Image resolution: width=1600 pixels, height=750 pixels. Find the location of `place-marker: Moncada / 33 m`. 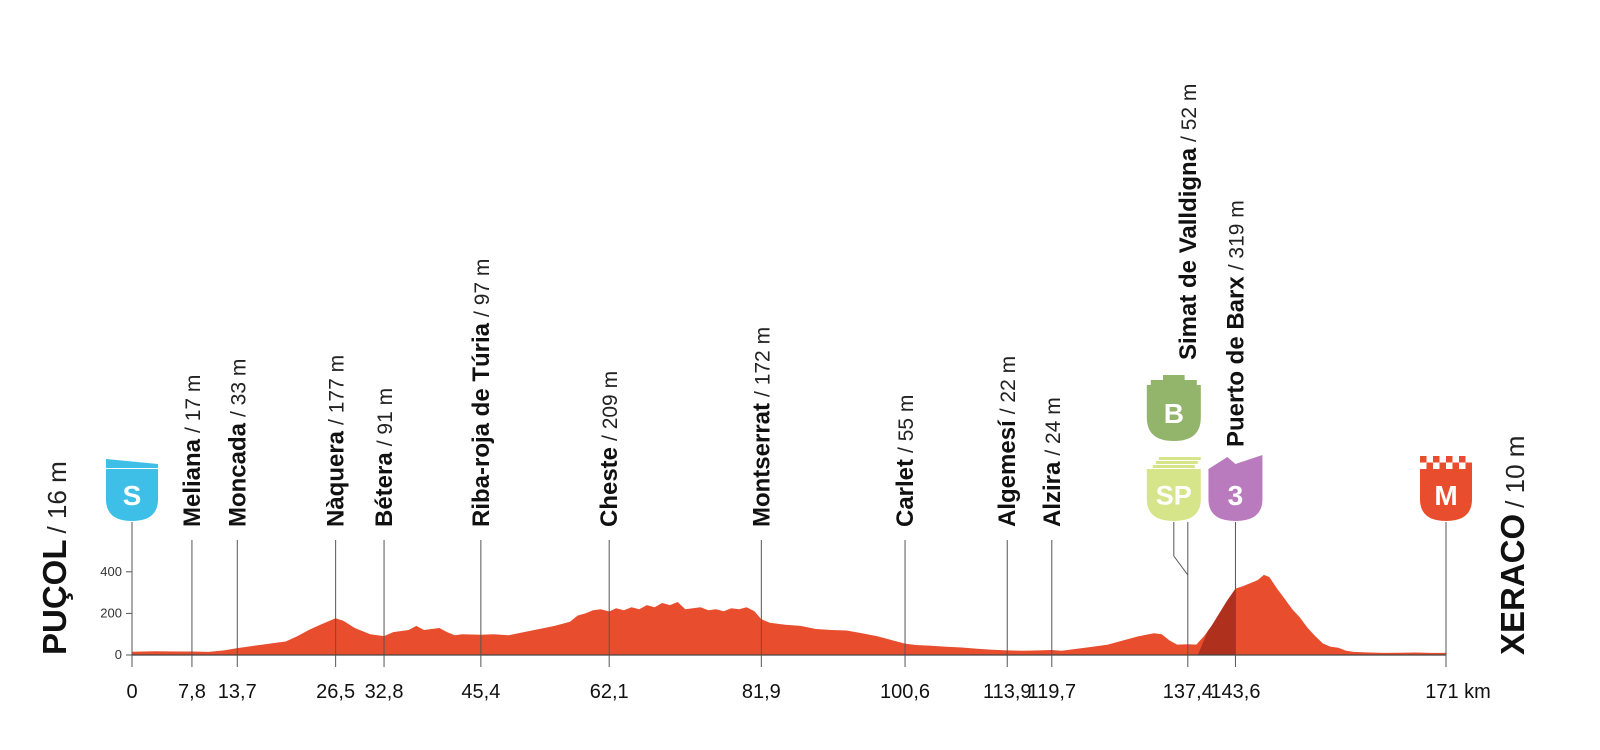

place-marker: Moncada / 33 m is located at coordinates (237, 513).